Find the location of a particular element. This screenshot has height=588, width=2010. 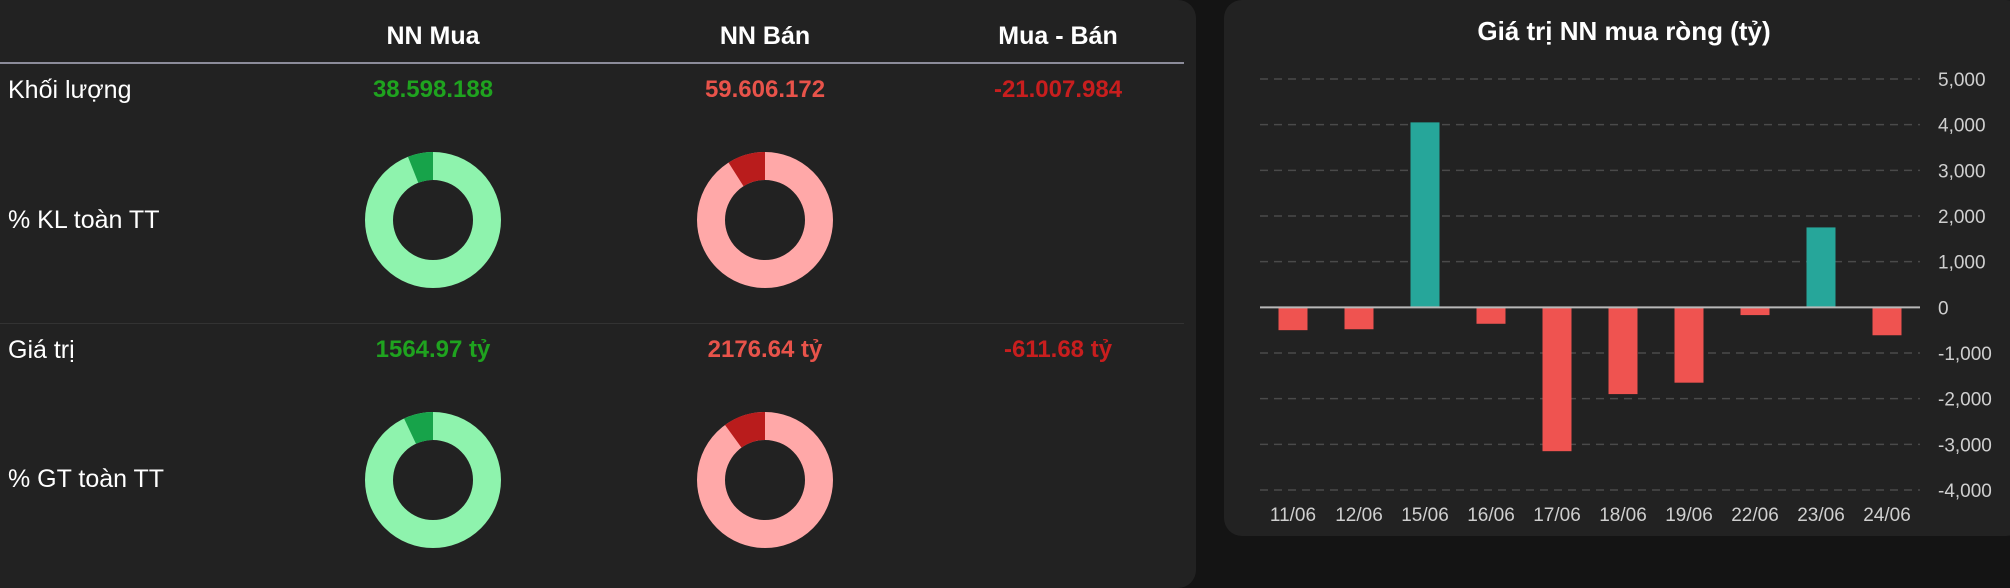

label-gia-tri: Giá trị is located at coordinates (41, 350).